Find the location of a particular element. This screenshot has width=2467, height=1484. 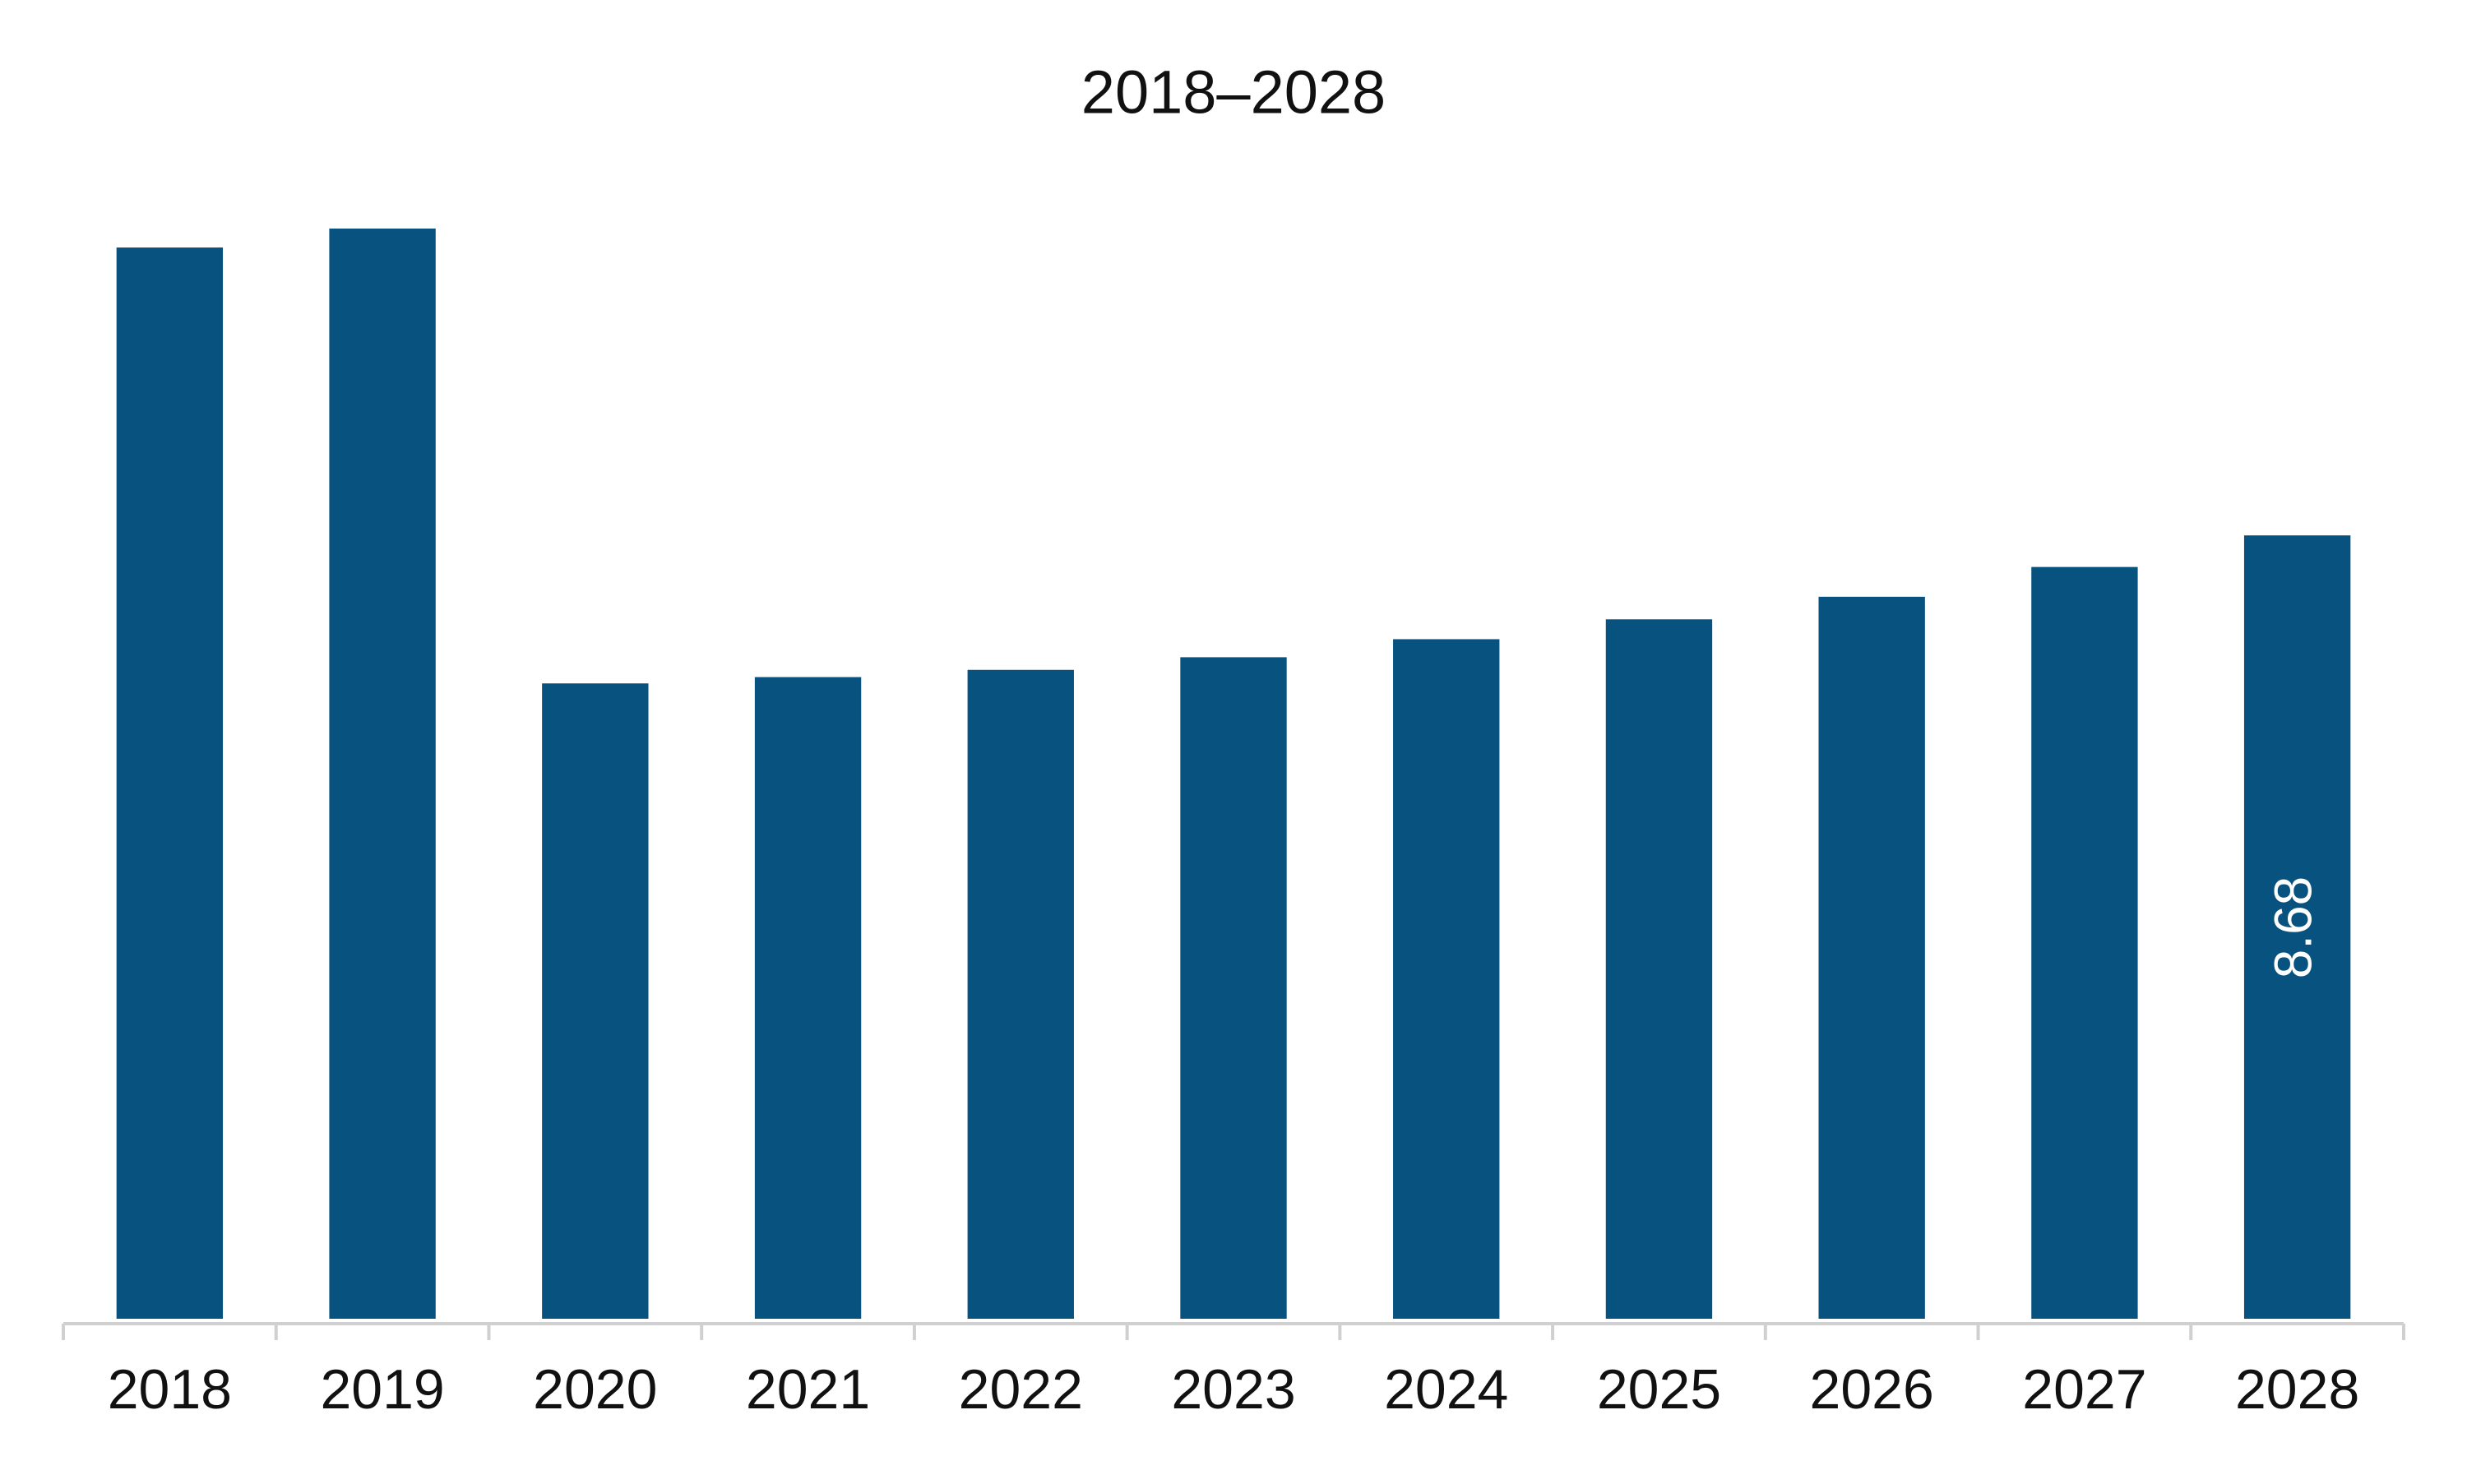

x-tick-label: 2027 is located at coordinates (2084, 1390).